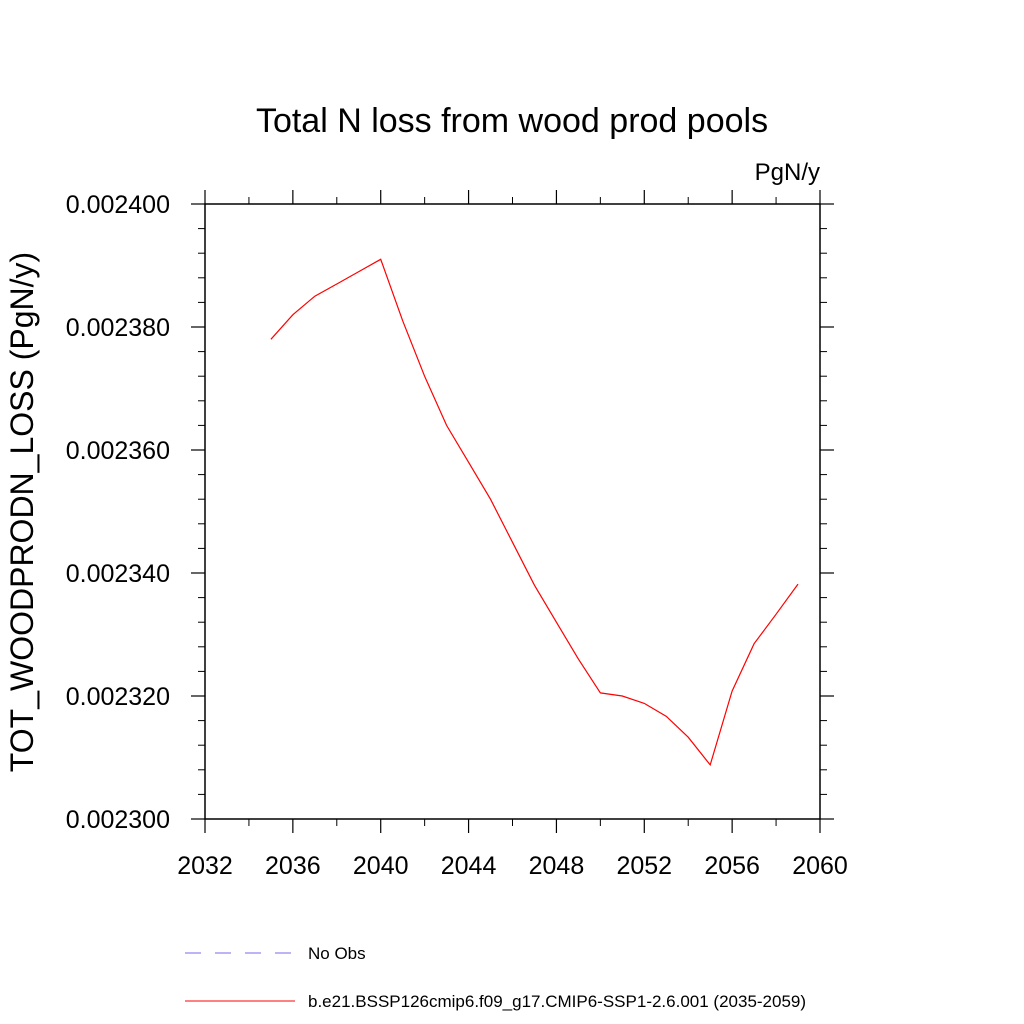  Describe the element at coordinates (381, 866) in the screenshot. I see `x-tick-label: 2040` at that location.